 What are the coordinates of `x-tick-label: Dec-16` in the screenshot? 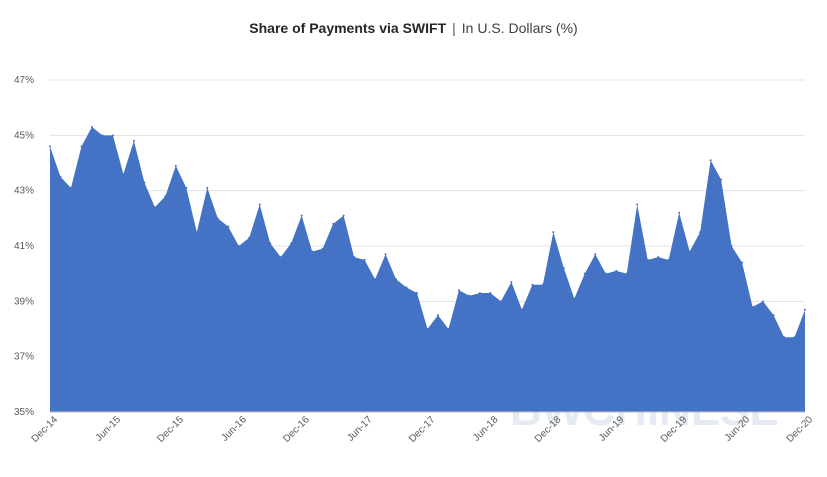 It's located at (296, 429).